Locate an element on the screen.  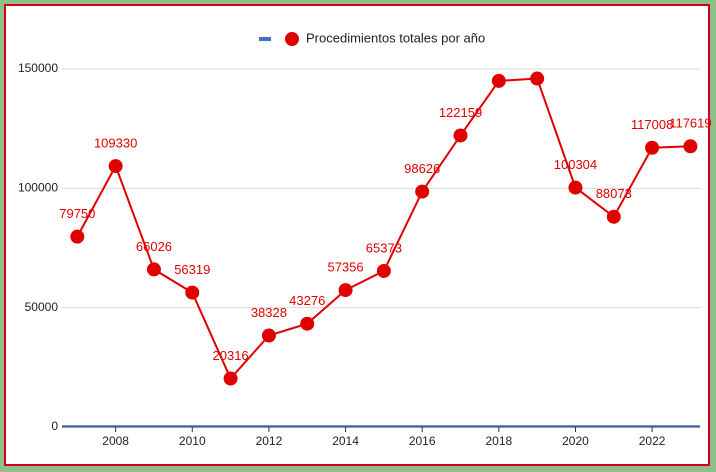
data-label: 117008 is located at coordinates (652, 124).